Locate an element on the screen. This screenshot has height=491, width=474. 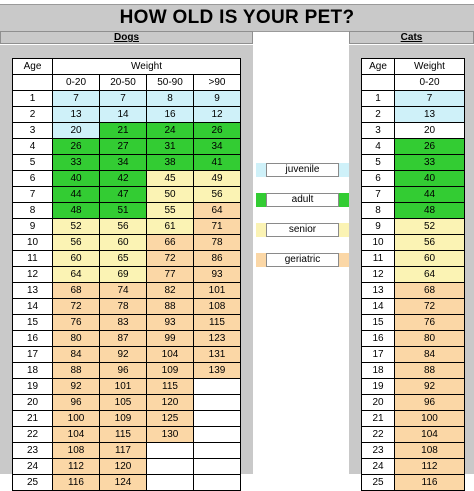
table-row: 9 52 56 61 71 is located at coordinates (127, 226).